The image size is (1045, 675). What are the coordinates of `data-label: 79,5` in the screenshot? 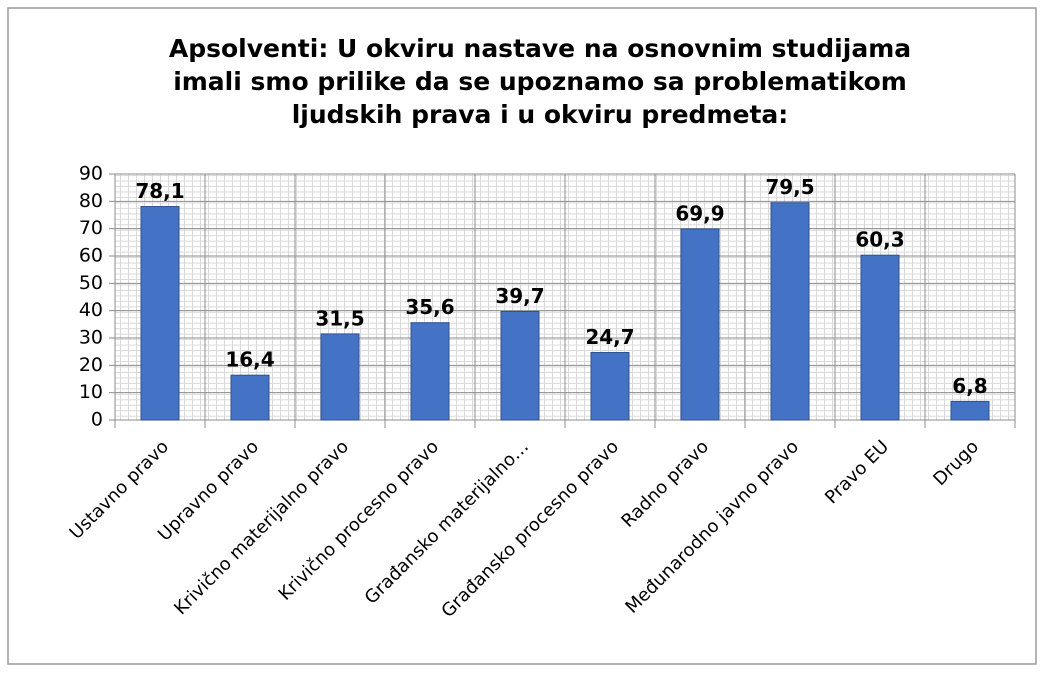 It's located at (789, 187).